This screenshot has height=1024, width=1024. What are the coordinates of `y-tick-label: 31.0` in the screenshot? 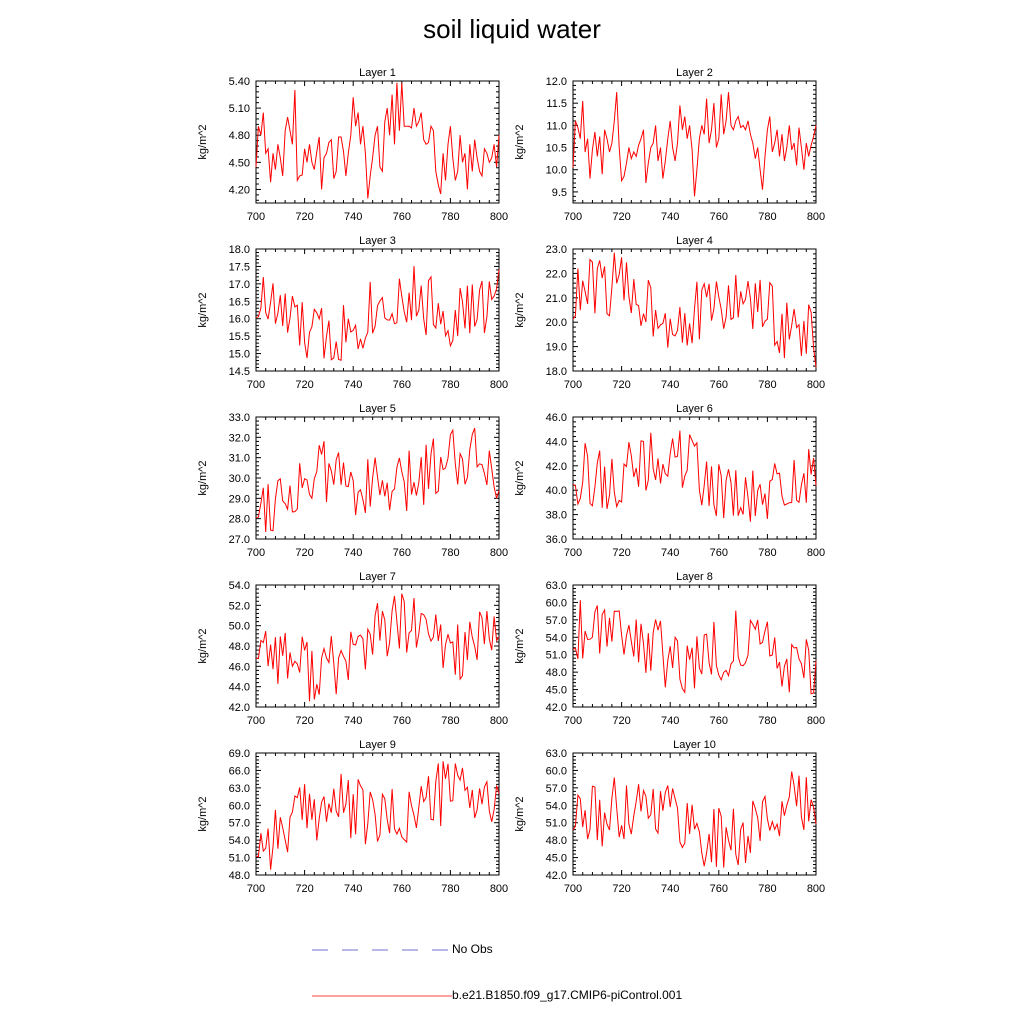 It's located at (239, 459).